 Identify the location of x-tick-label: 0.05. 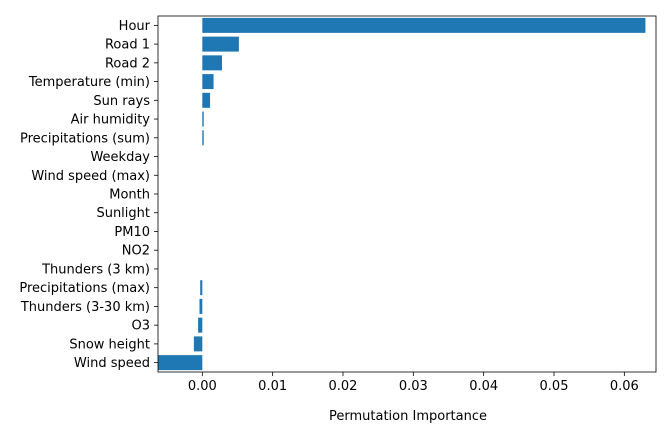
(554, 386).